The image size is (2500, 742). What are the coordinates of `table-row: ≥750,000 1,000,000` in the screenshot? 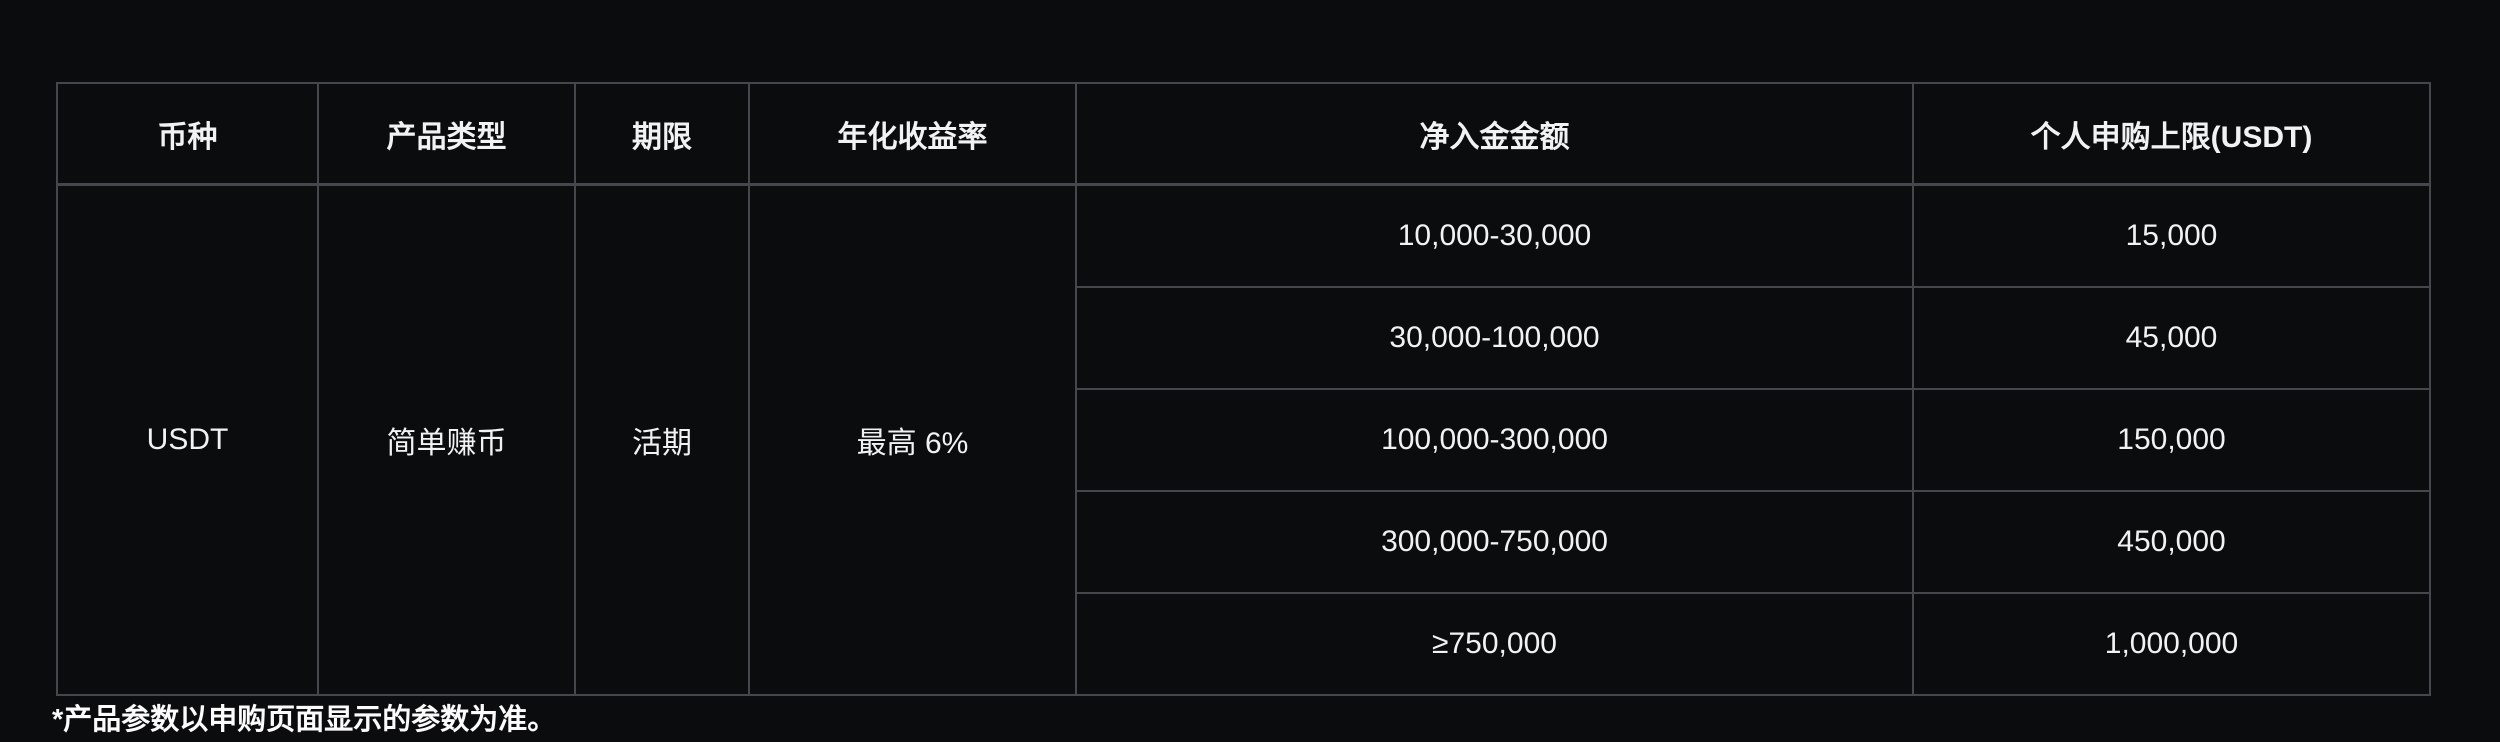 It's located at (1244, 644).